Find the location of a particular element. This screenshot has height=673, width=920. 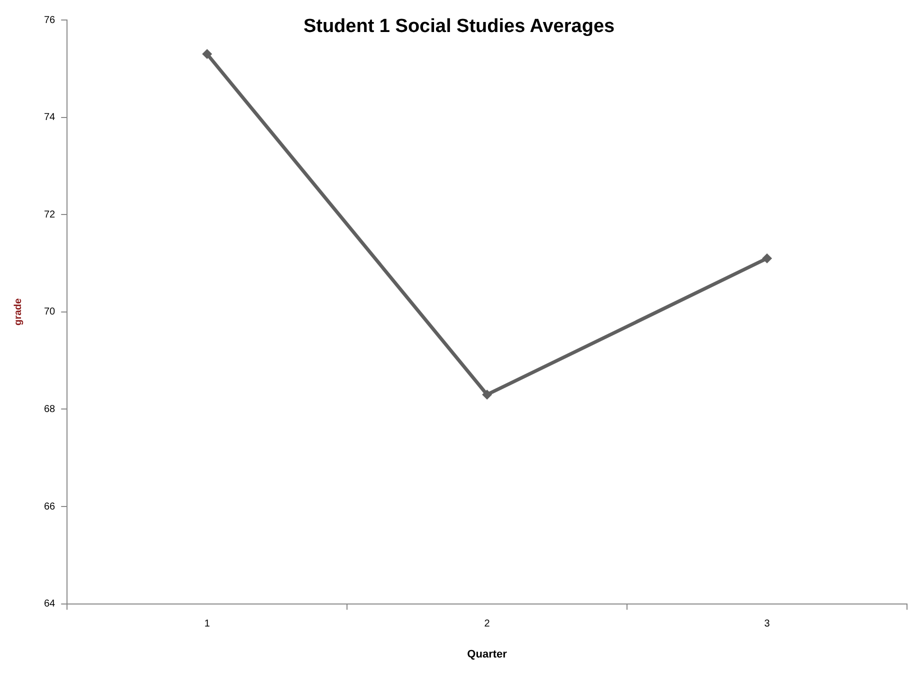

y-tick-label: 70 is located at coordinates (50, 312).